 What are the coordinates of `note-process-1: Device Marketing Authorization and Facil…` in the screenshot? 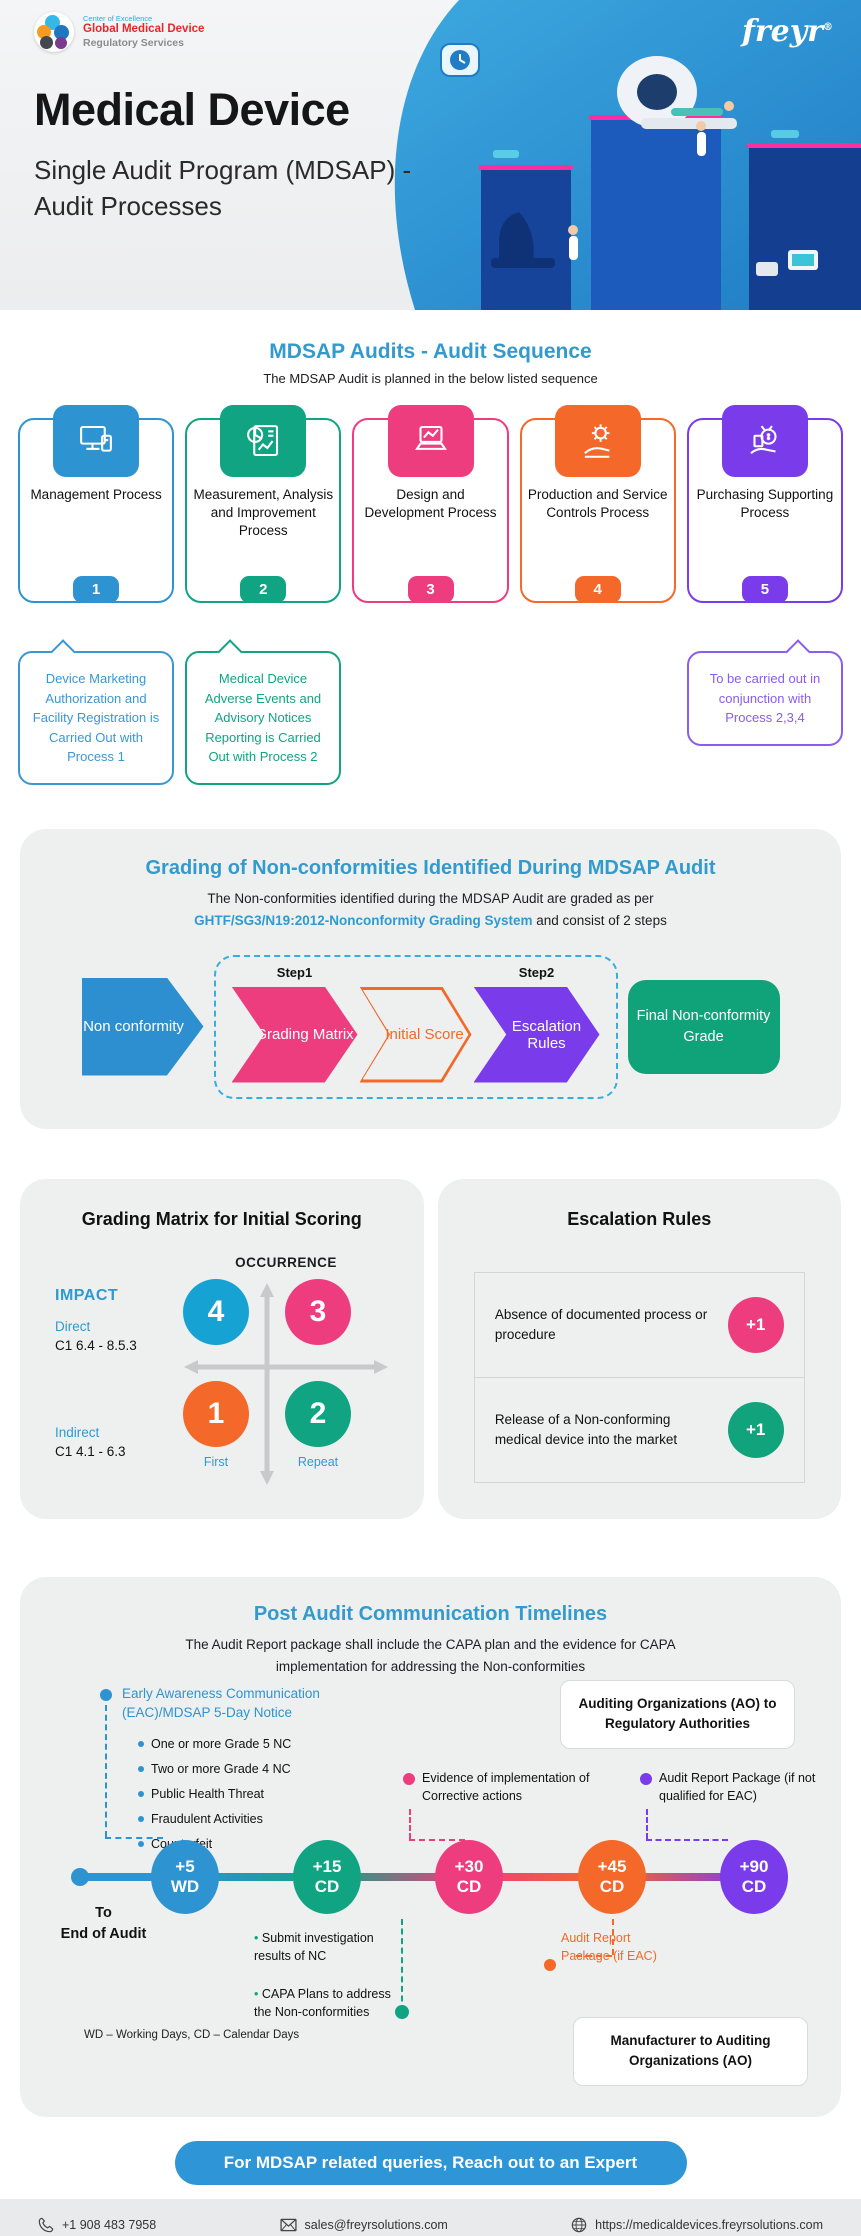 It's located at (96, 718).